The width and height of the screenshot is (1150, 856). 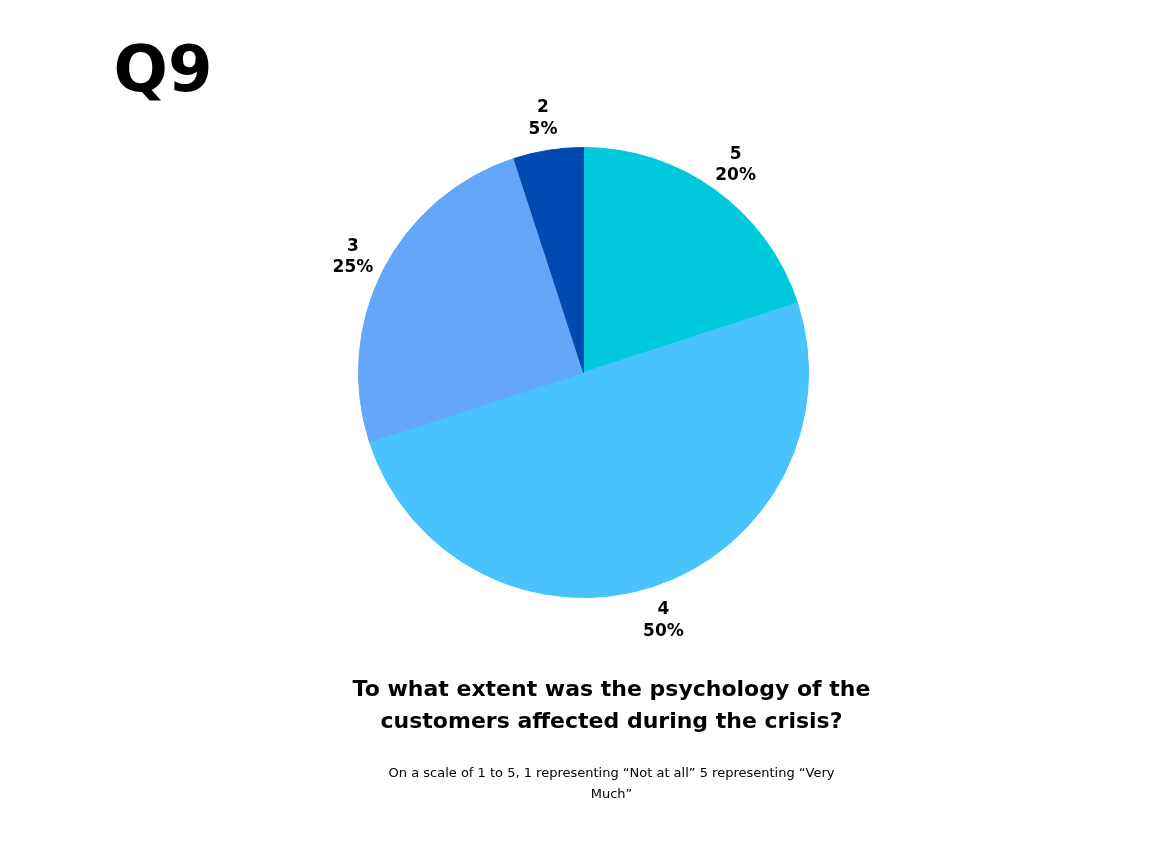 I want to click on slice-label: 2, so click(x=543, y=106).